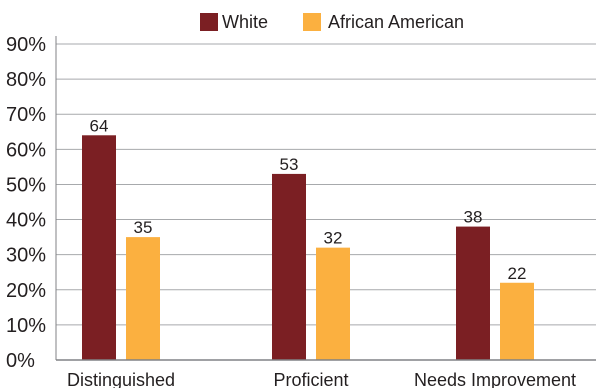 The width and height of the screenshot is (596, 388). I want to click on y-tick-label: 90%, so click(26, 45).